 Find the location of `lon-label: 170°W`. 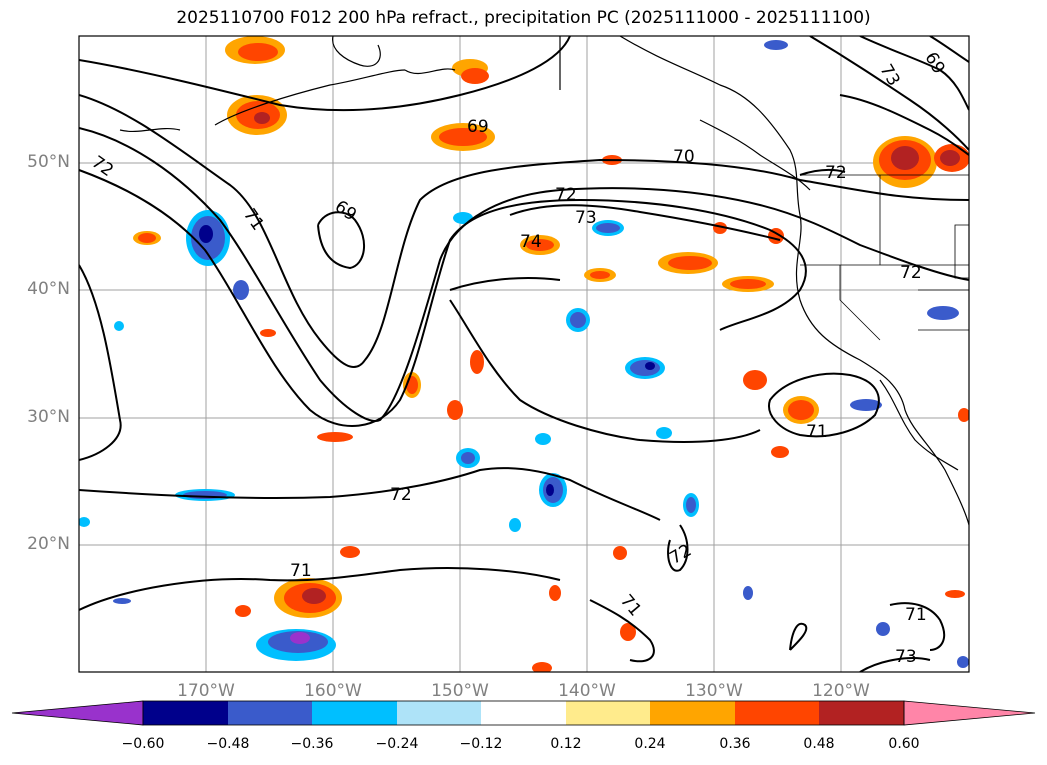

lon-label: 170°W is located at coordinates (206, 691).